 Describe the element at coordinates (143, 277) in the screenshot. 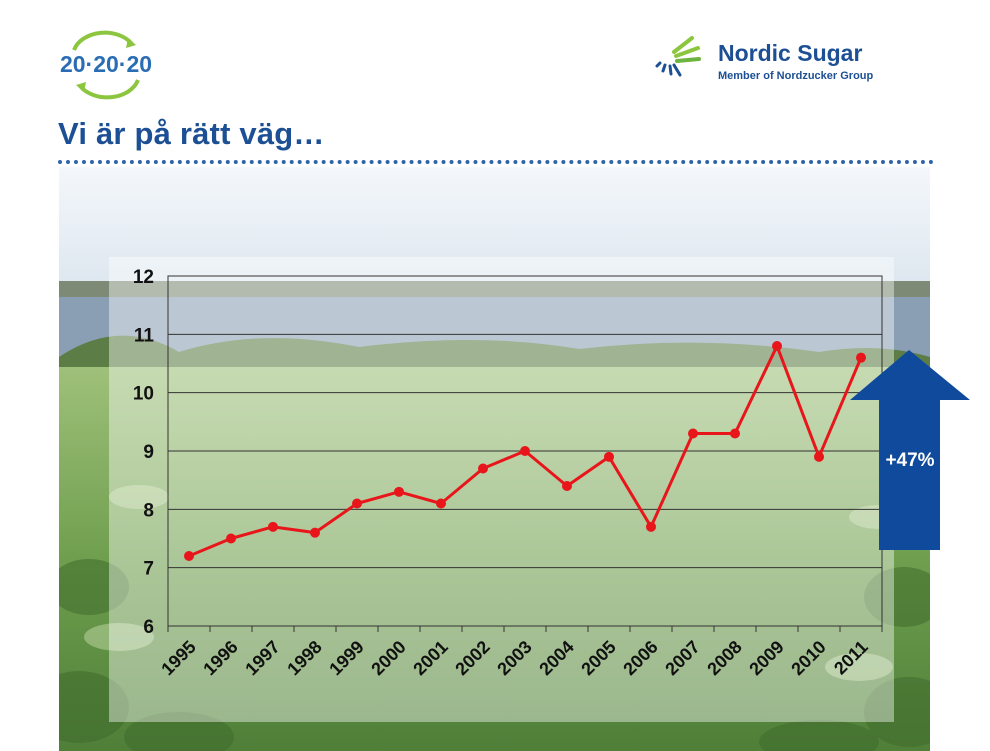

I see `y-tick-label: 12` at that location.